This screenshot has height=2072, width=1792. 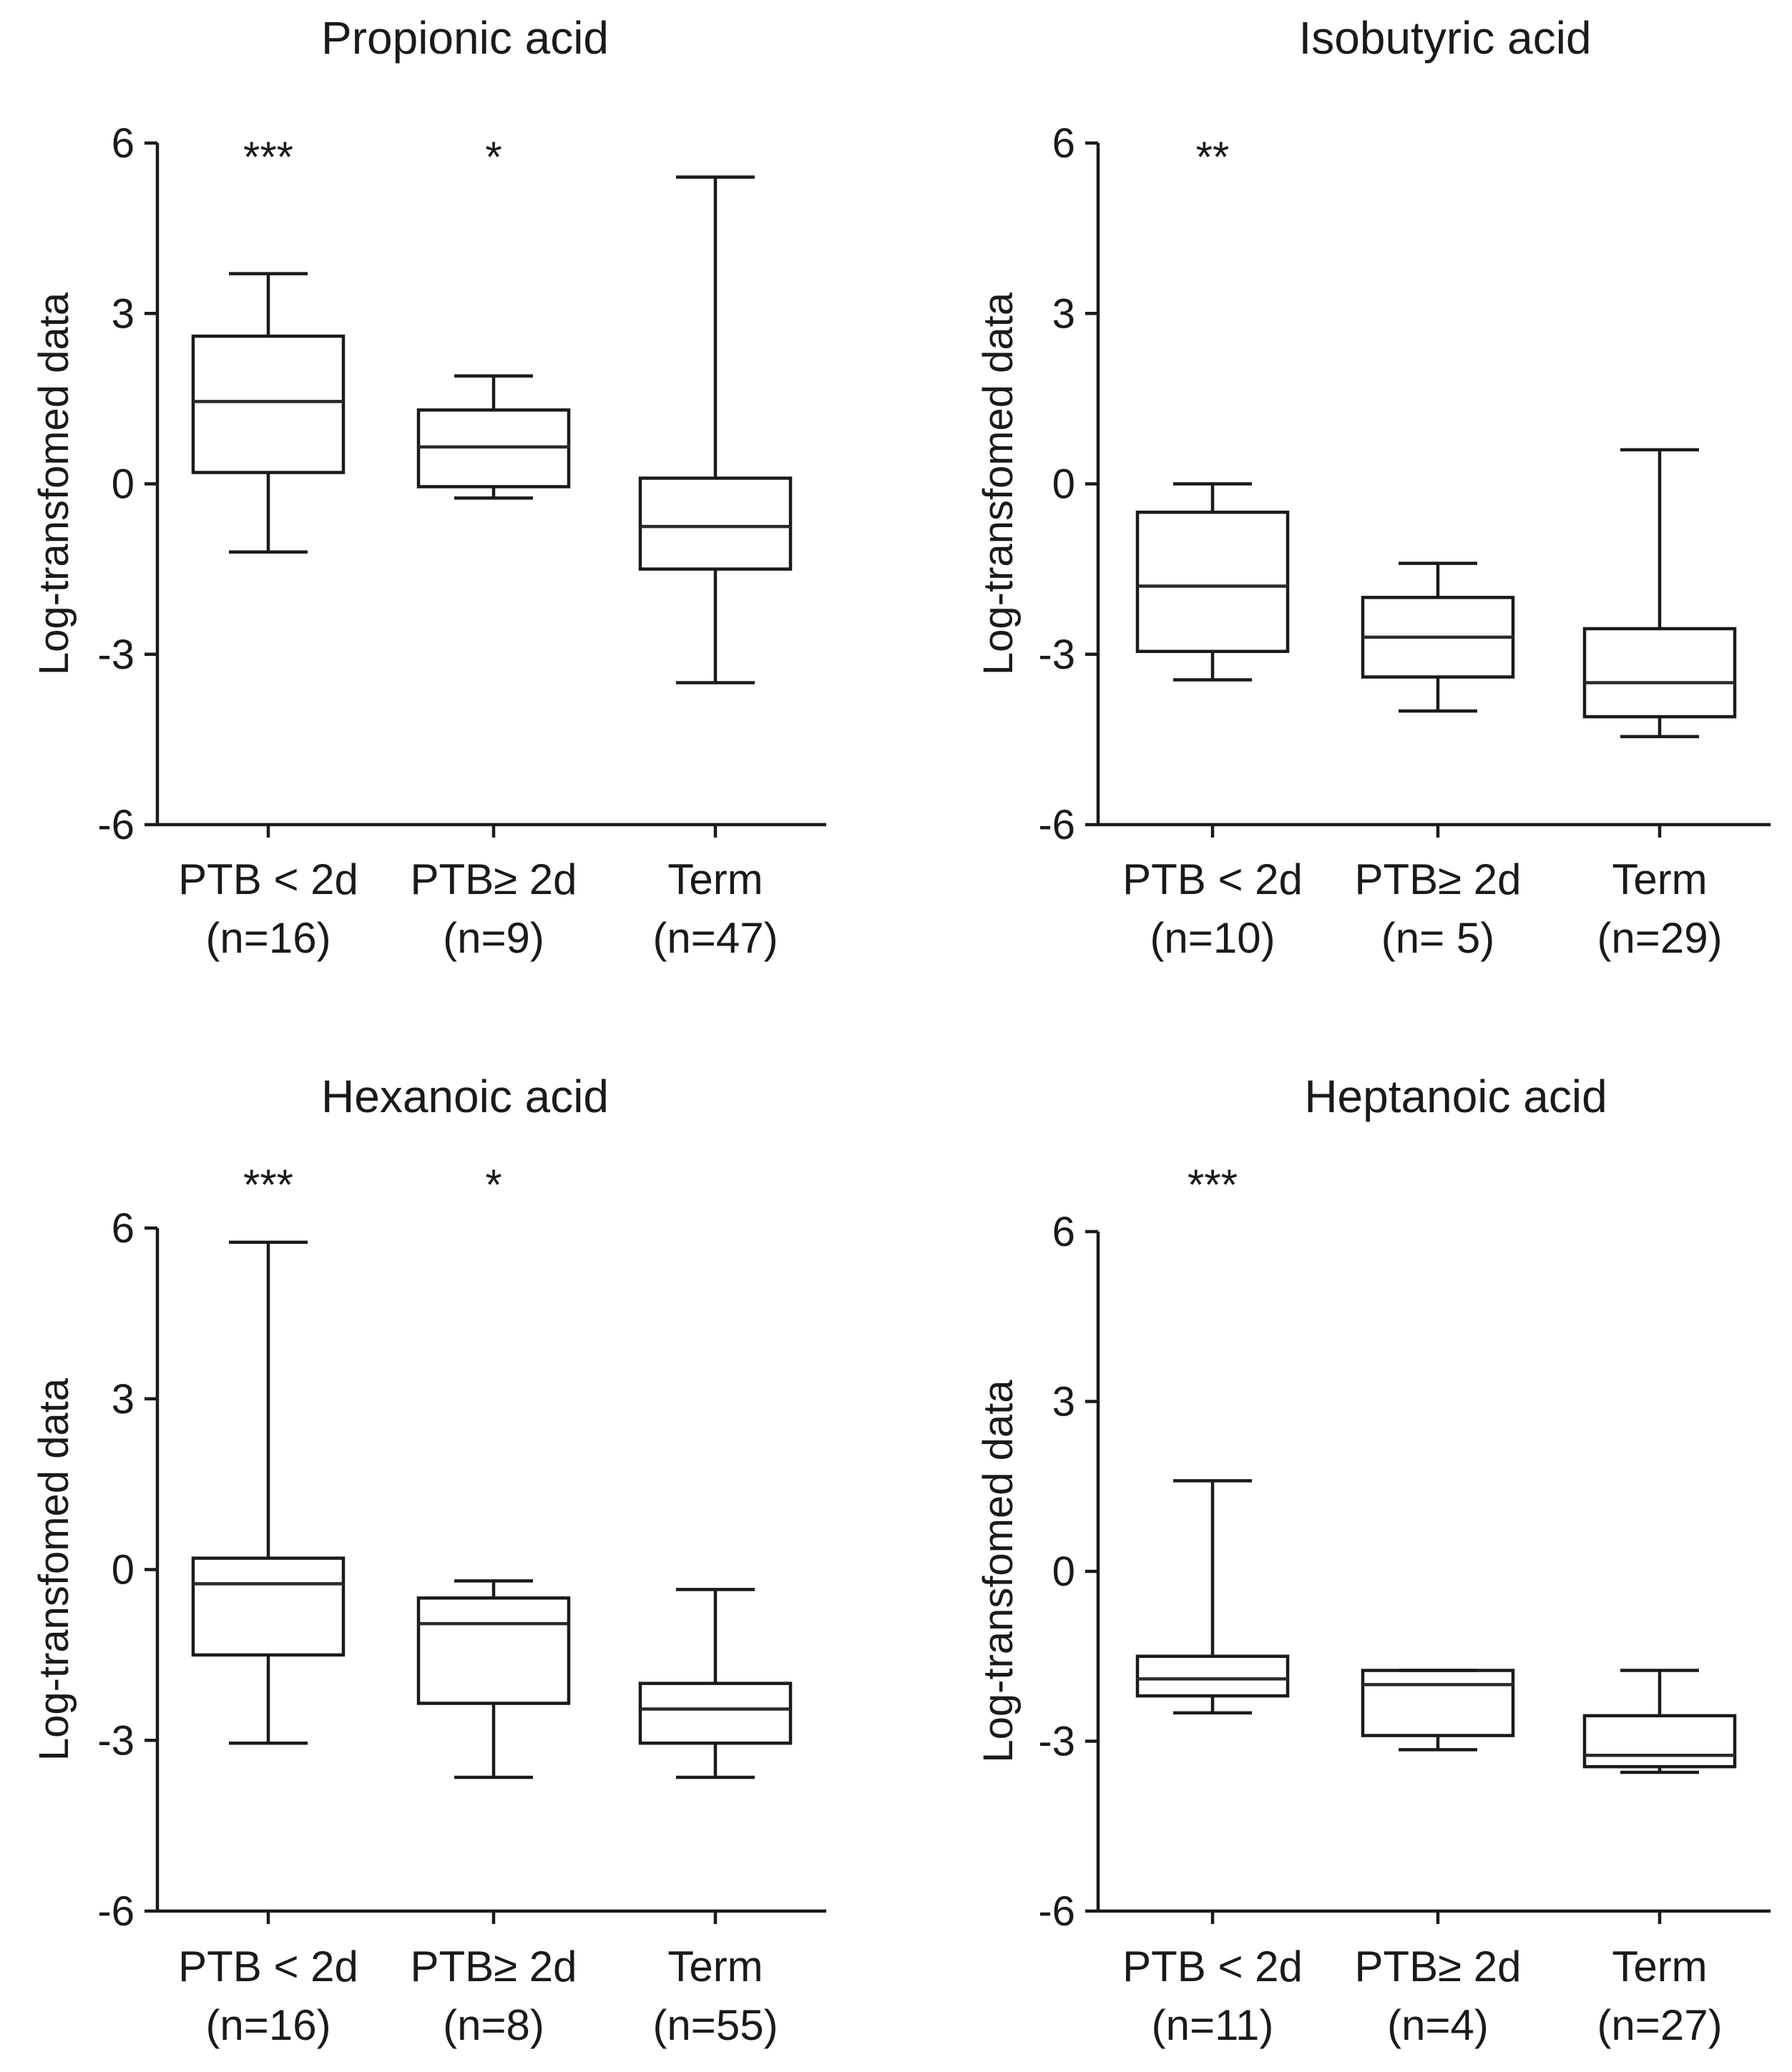 What do you see at coordinates (1438, 2025) in the screenshot?
I see `n-label: (n=4)` at bounding box center [1438, 2025].